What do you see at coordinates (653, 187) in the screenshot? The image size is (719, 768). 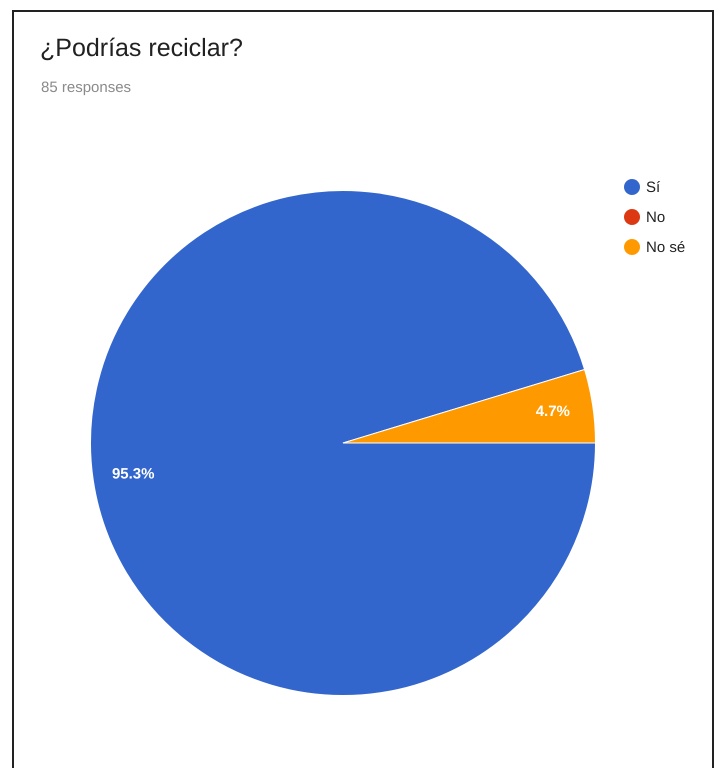 I see `legend-label: Sí` at bounding box center [653, 187].